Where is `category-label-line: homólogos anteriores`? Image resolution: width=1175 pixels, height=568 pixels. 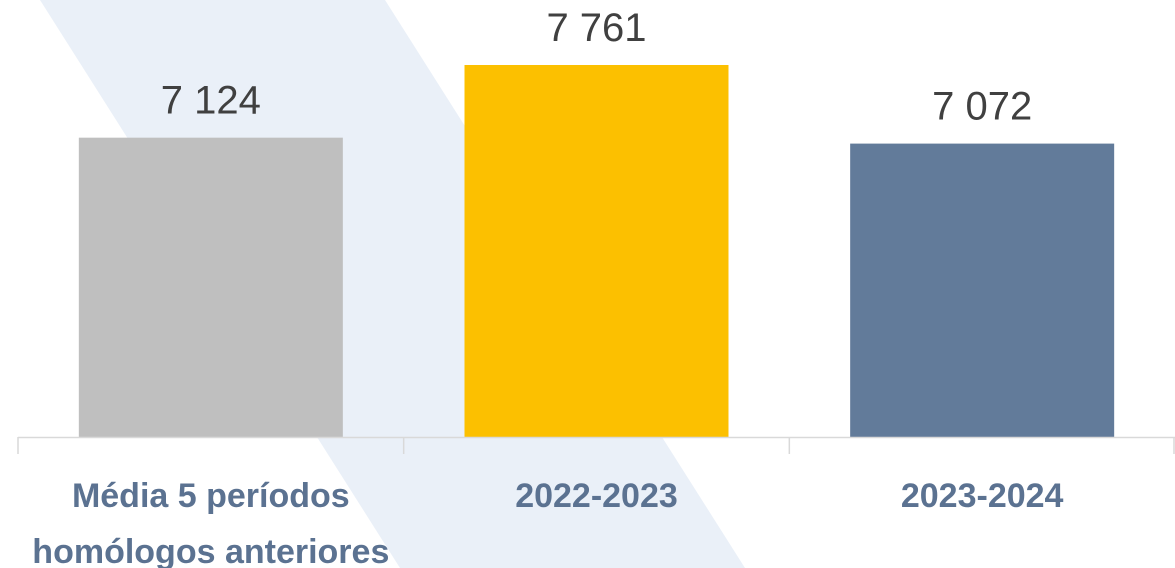
category-label-line: homólogos anteriores is located at coordinates (210, 550).